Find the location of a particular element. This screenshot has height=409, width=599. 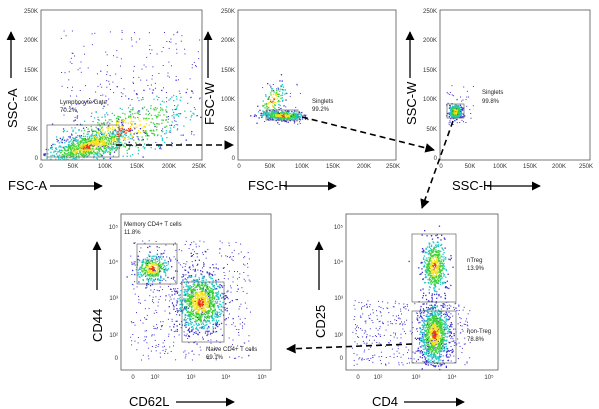

scatter-points is located at coordinates (460, 105).